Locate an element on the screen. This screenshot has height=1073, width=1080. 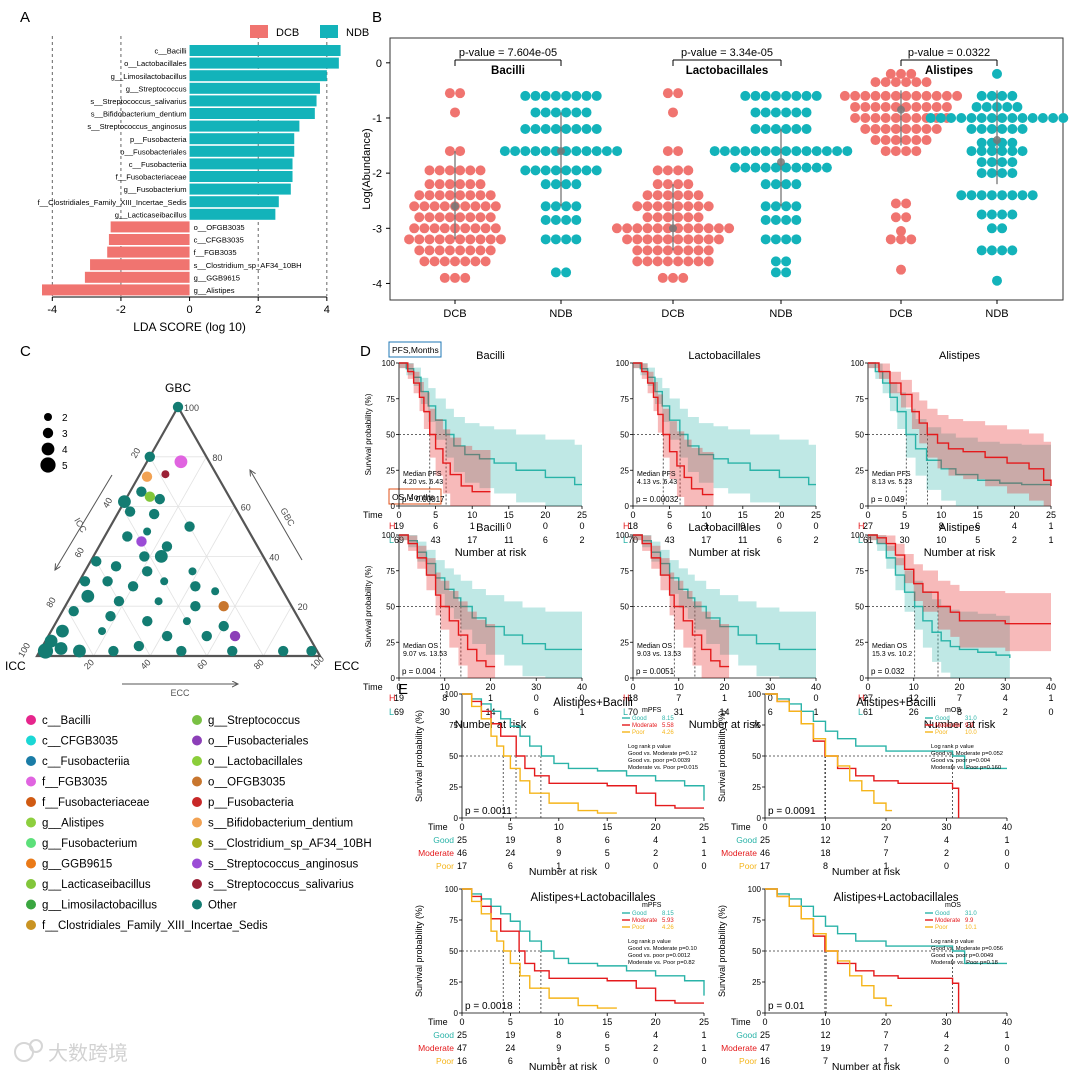
ternary-axis-gbc: GBC is located at coordinates (178, 388).